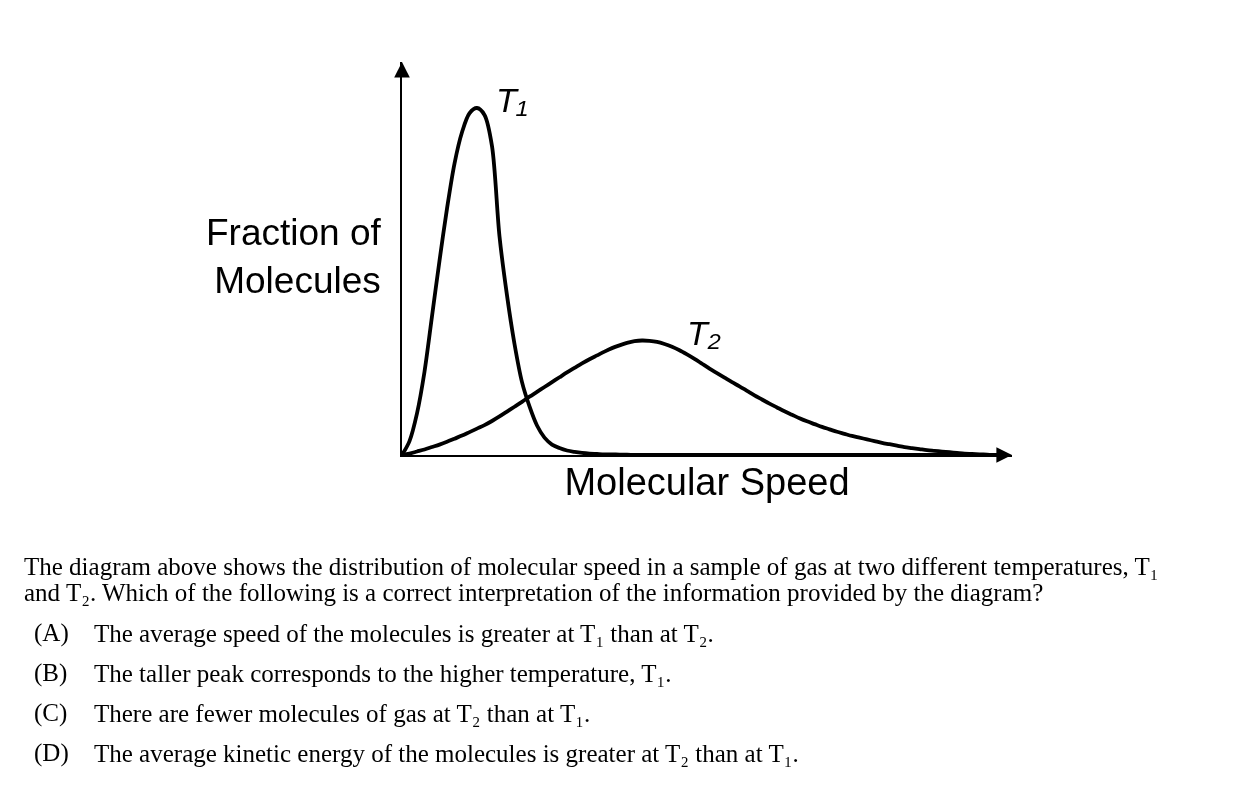 The height and width of the screenshot is (790, 1244). Describe the element at coordinates (707, 481) in the screenshot. I see `x-axis-title: Molecular Speed` at that location.